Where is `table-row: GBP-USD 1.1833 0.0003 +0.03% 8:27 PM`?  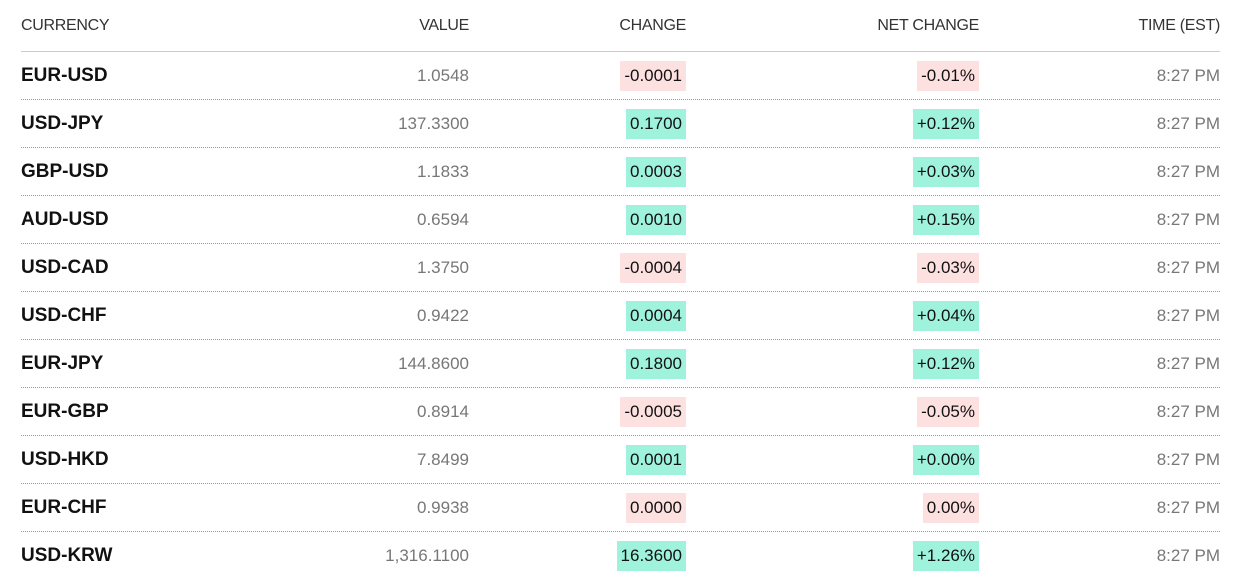
table-row: GBP-USD 1.1833 0.0003 +0.03% 8:27 PM is located at coordinates (620, 172).